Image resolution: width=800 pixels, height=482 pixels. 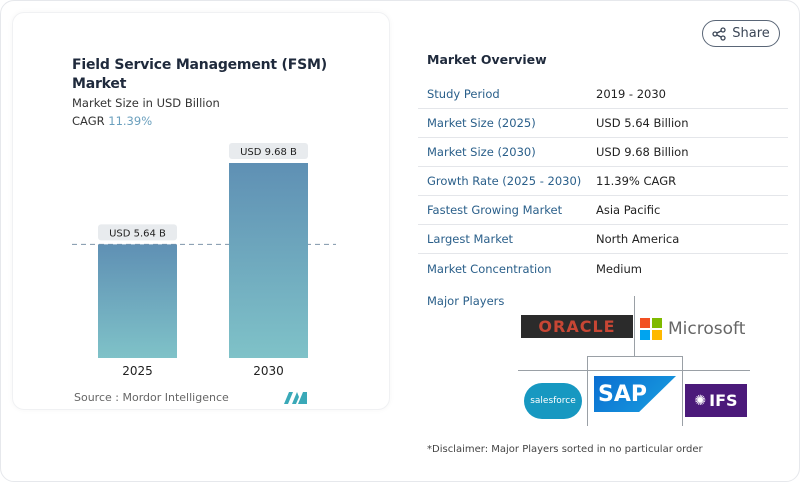 I want to click on data-label: USD 9.68 B, so click(x=268, y=152).